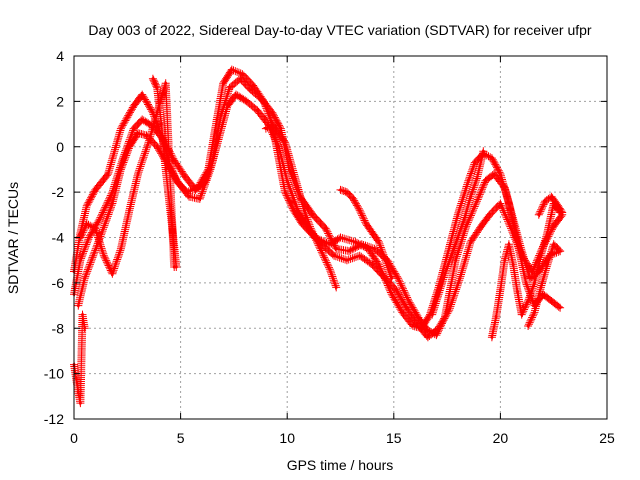  What do you see at coordinates (340, 465) in the screenshot?
I see `x-axis-label: GPS time / hours` at bounding box center [340, 465].